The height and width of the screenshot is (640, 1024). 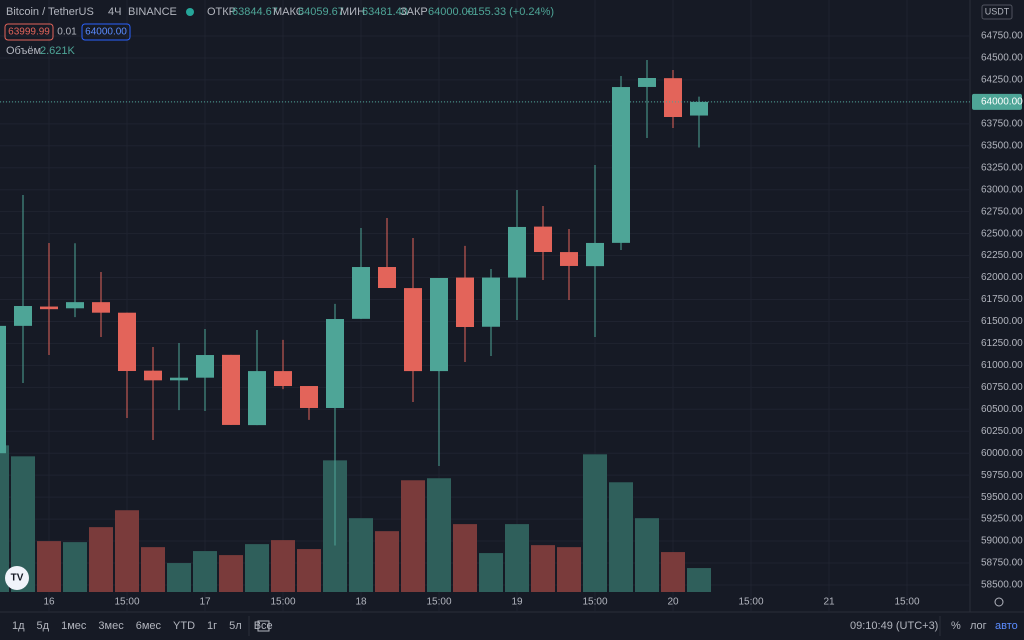 What do you see at coordinates (221, 12) in the screenshot?
I see `ohlc-label: ОТКР` at bounding box center [221, 12].